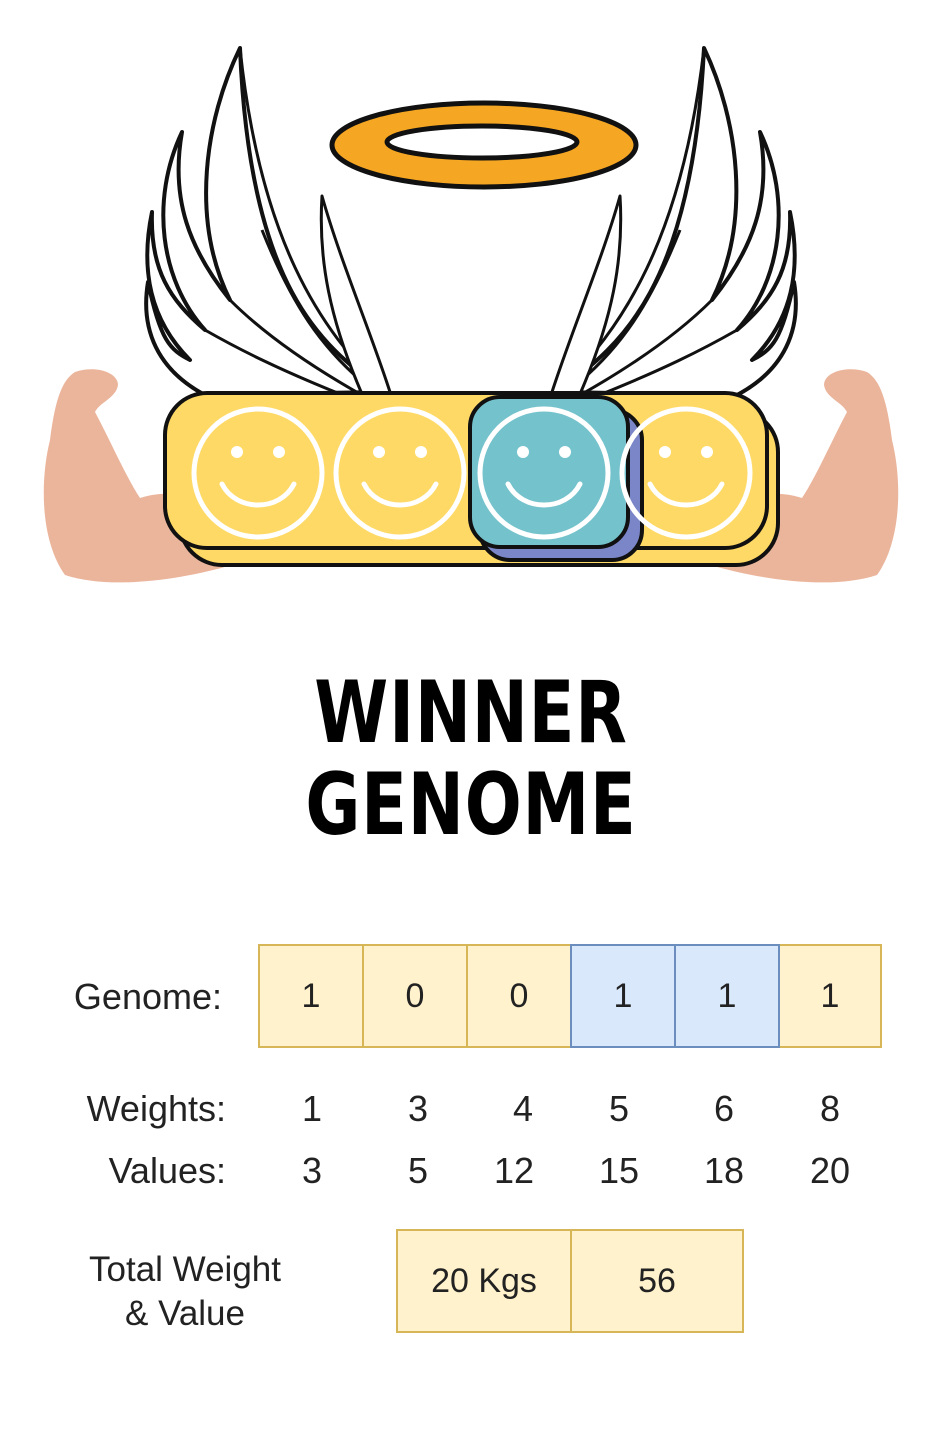 The height and width of the screenshot is (1429, 942). What do you see at coordinates (268, 222) in the screenshot?
I see `left-wing-icon` at bounding box center [268, 222].